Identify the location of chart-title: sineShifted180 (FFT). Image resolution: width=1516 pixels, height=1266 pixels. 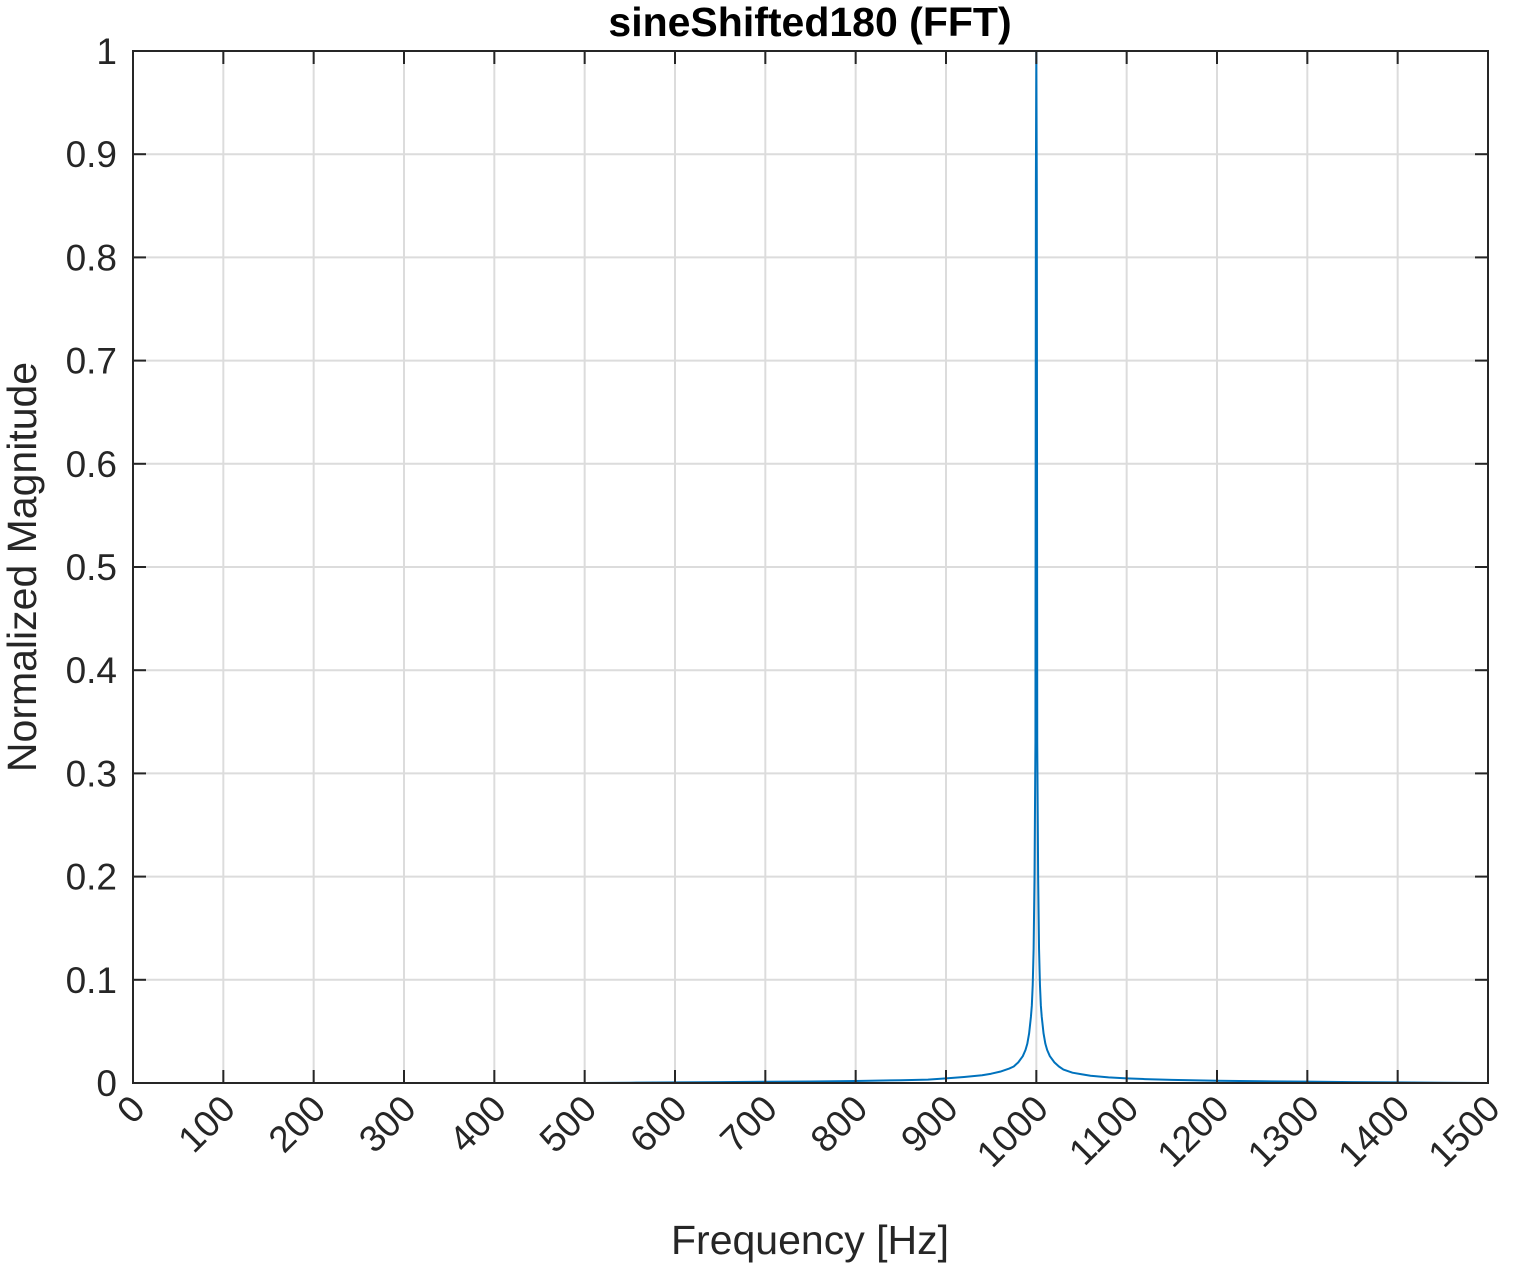
(809, 22).